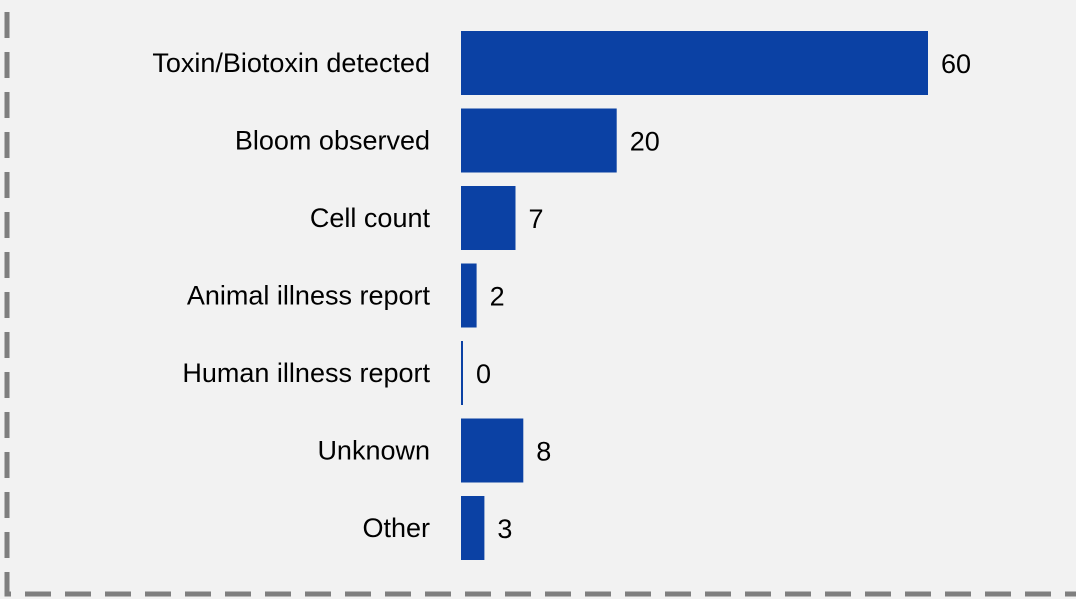  What do you see at coordinates (536, 219) in the screenshot?
I see `value-label: 7` at bounding box center [536, 219].